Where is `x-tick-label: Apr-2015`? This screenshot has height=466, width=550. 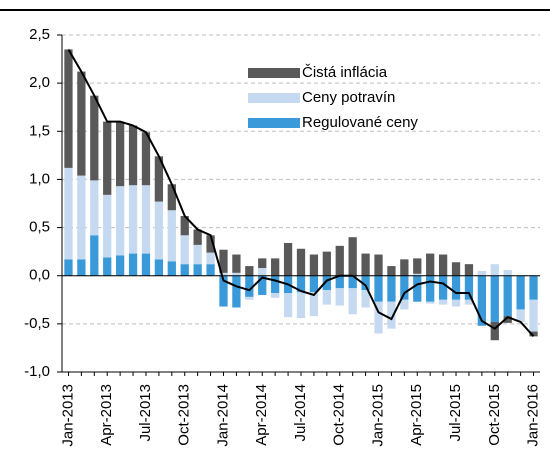
x-tick-label: Apr-2015 is located at coordinates (416, 415).